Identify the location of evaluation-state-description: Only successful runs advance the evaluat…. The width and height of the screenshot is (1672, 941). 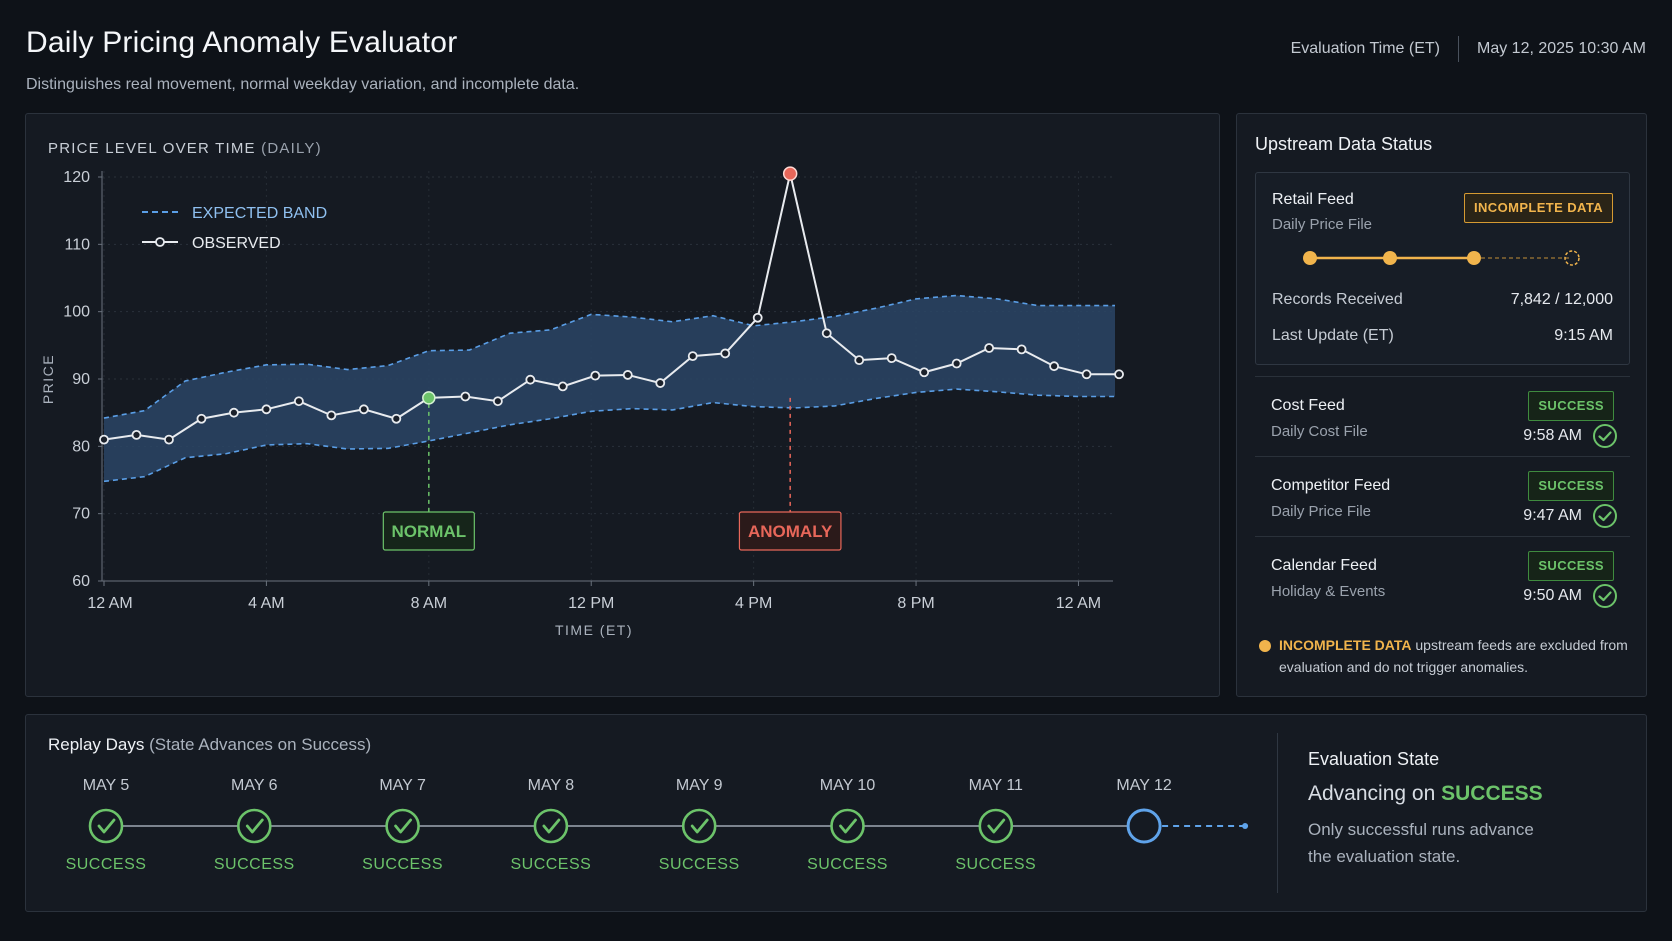
(1421, 843).